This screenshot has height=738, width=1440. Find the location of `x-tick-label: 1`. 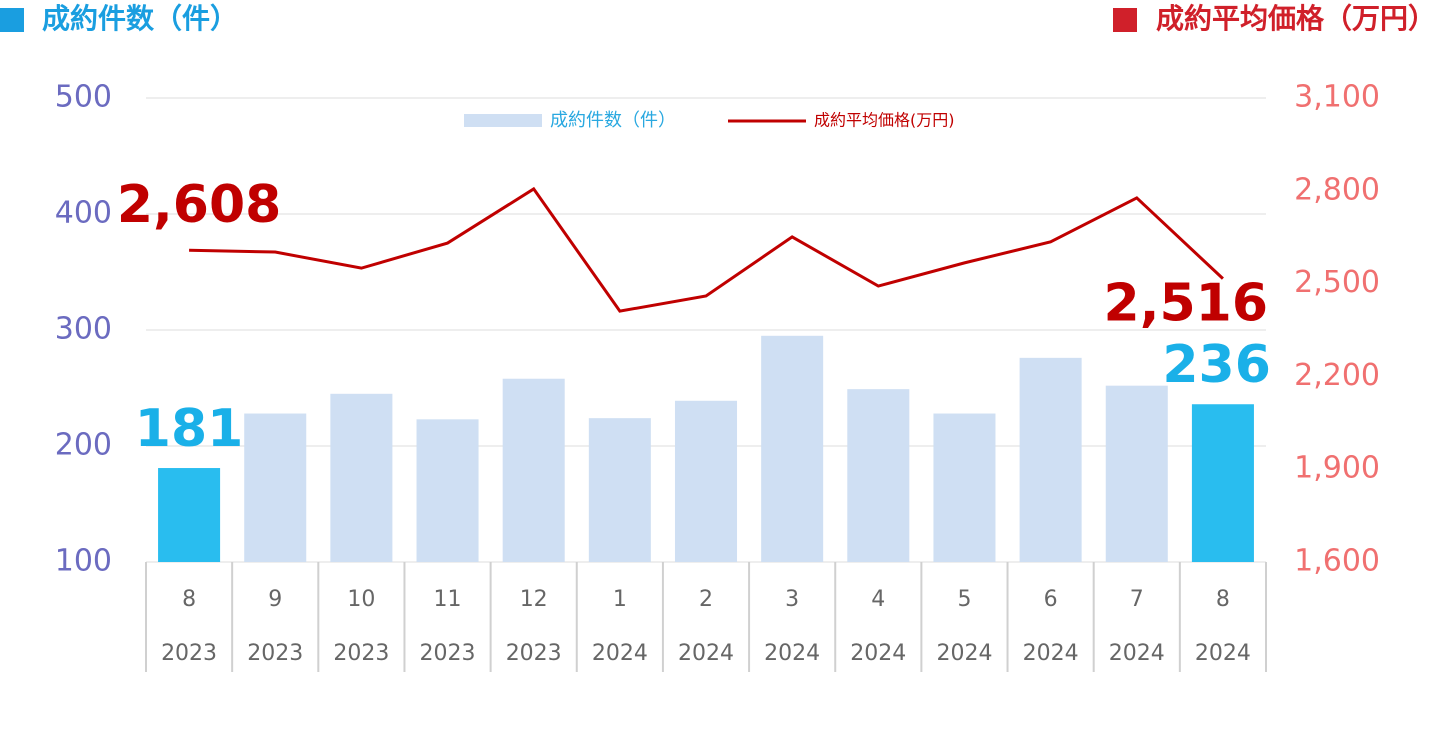

x-tick-label: 1 is located at coordinates (620, 599).